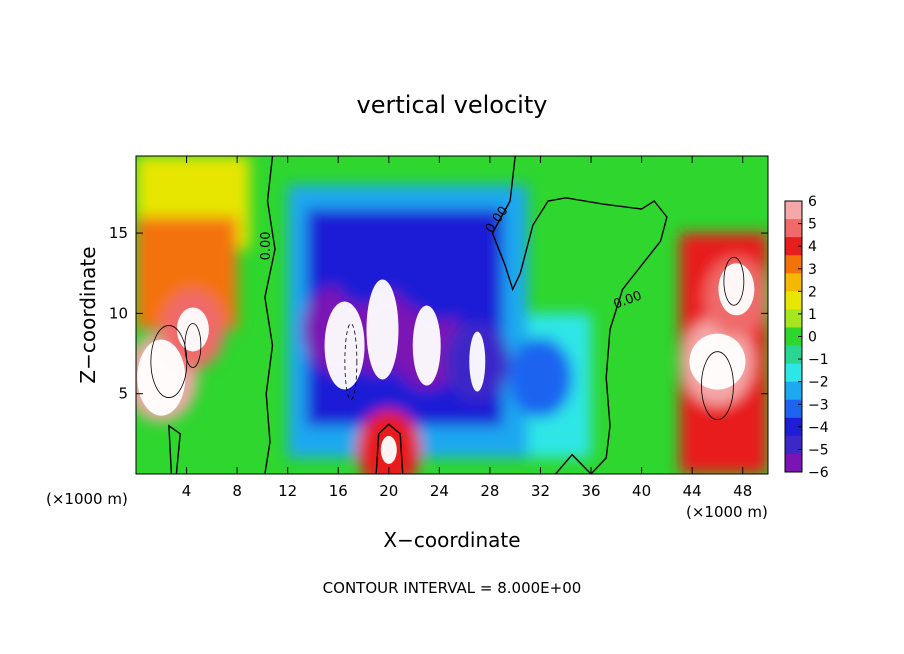 This screenshot has width=904, height=654. Describe the element at coordinates (806, 337) in the screenshot. I see `colorbar: 6 5 4 3 2 1 0 −1 −2 −3 −4 −5 −6` at that location.